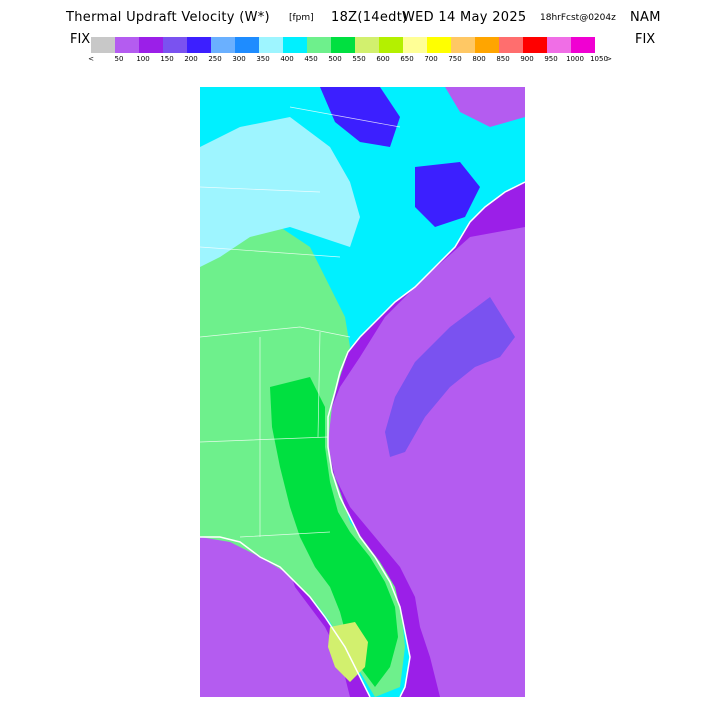 The image size is (726, 726). What do you see at coordinates (143, 59) in the screenshot?
I see `legend-tick-label: 100` at bounding box center [143, 59].